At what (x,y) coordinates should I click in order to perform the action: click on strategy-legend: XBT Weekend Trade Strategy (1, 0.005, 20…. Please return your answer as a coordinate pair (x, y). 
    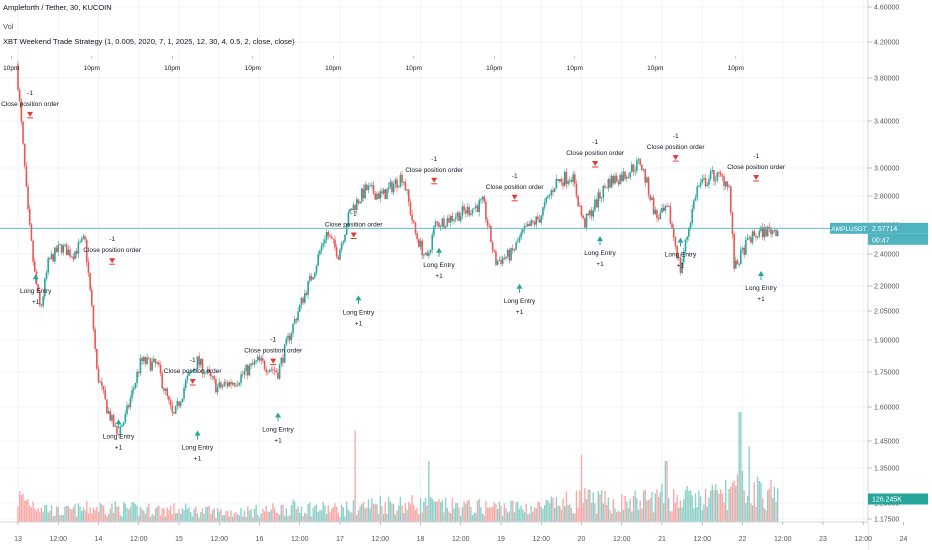
    Looking at the image, I should click on (149, 41).